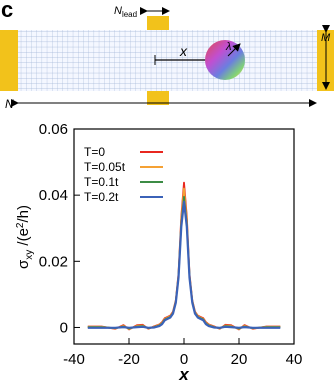 This screenshot has height=382, width=334. What do you see at coordinates (183, 51) in the screenshot?
I see `x-label: x` at bounding box center [183, 51].